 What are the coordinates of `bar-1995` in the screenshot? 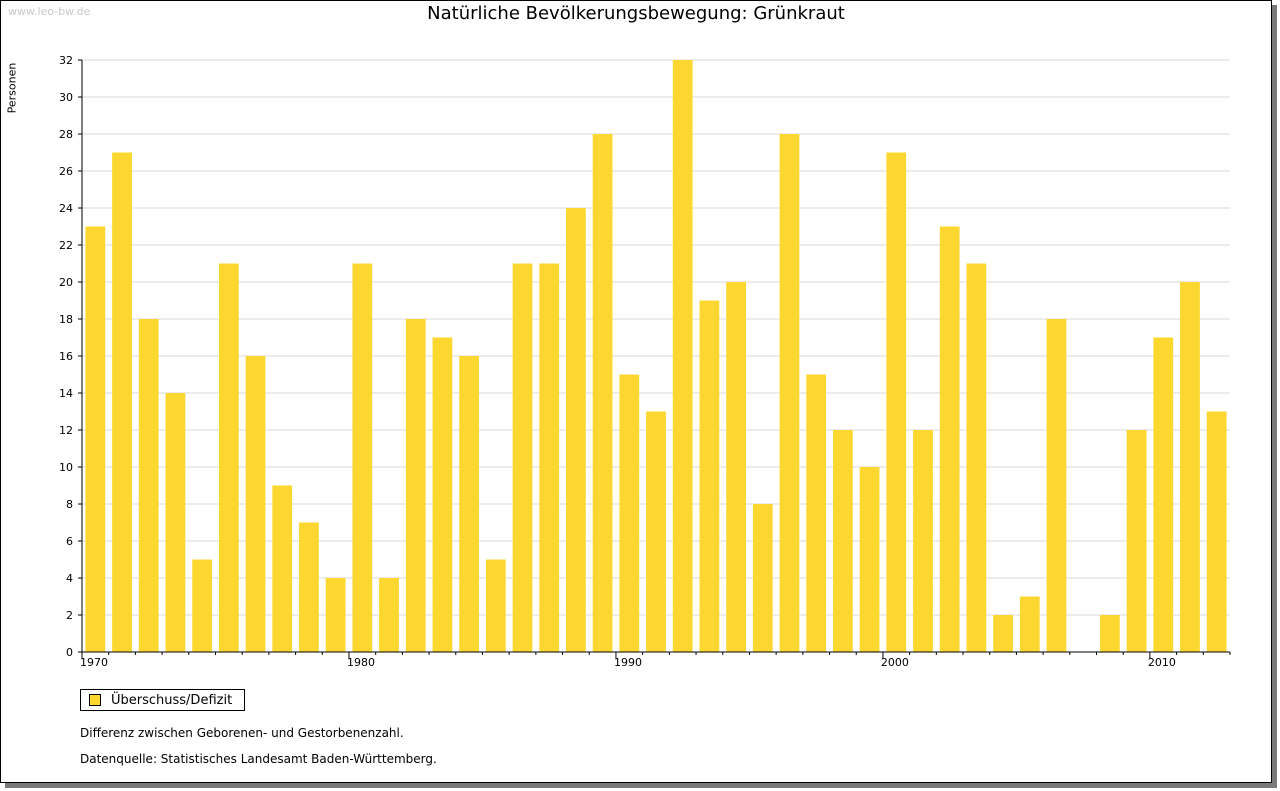 It's located at (762, 578).